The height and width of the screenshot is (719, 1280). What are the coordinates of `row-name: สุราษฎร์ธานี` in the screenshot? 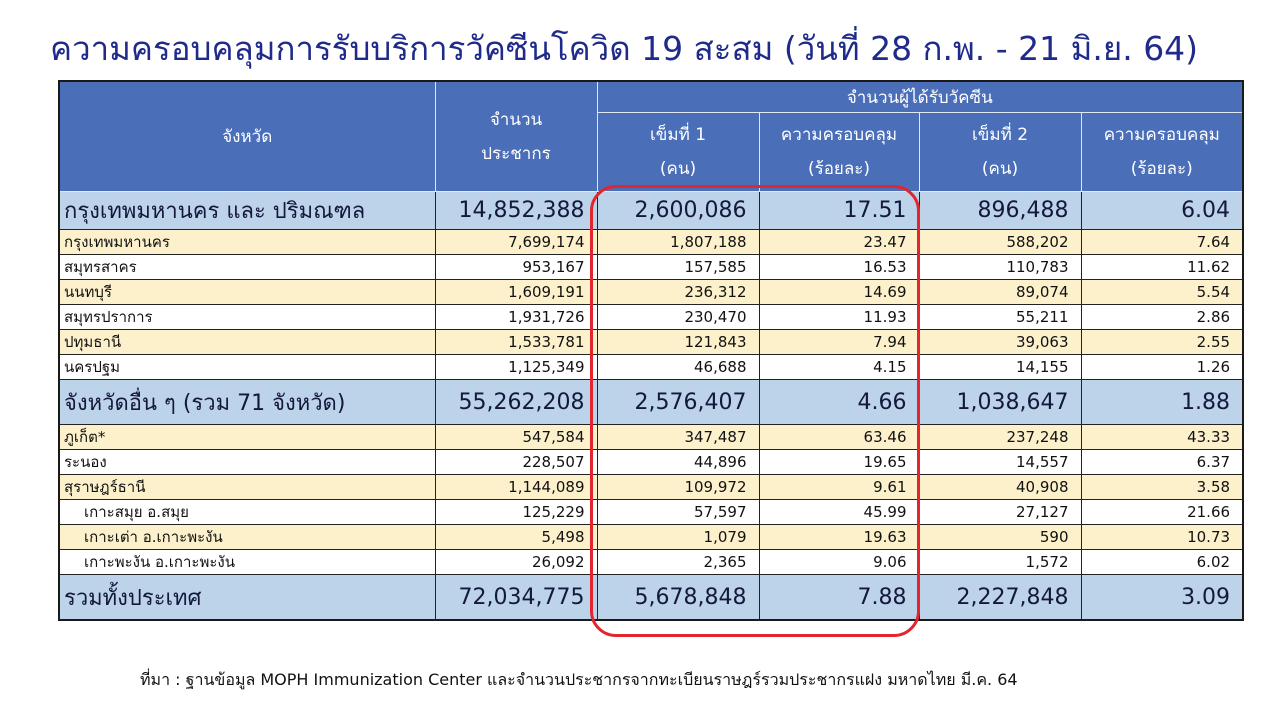 It's located at (247, 487).